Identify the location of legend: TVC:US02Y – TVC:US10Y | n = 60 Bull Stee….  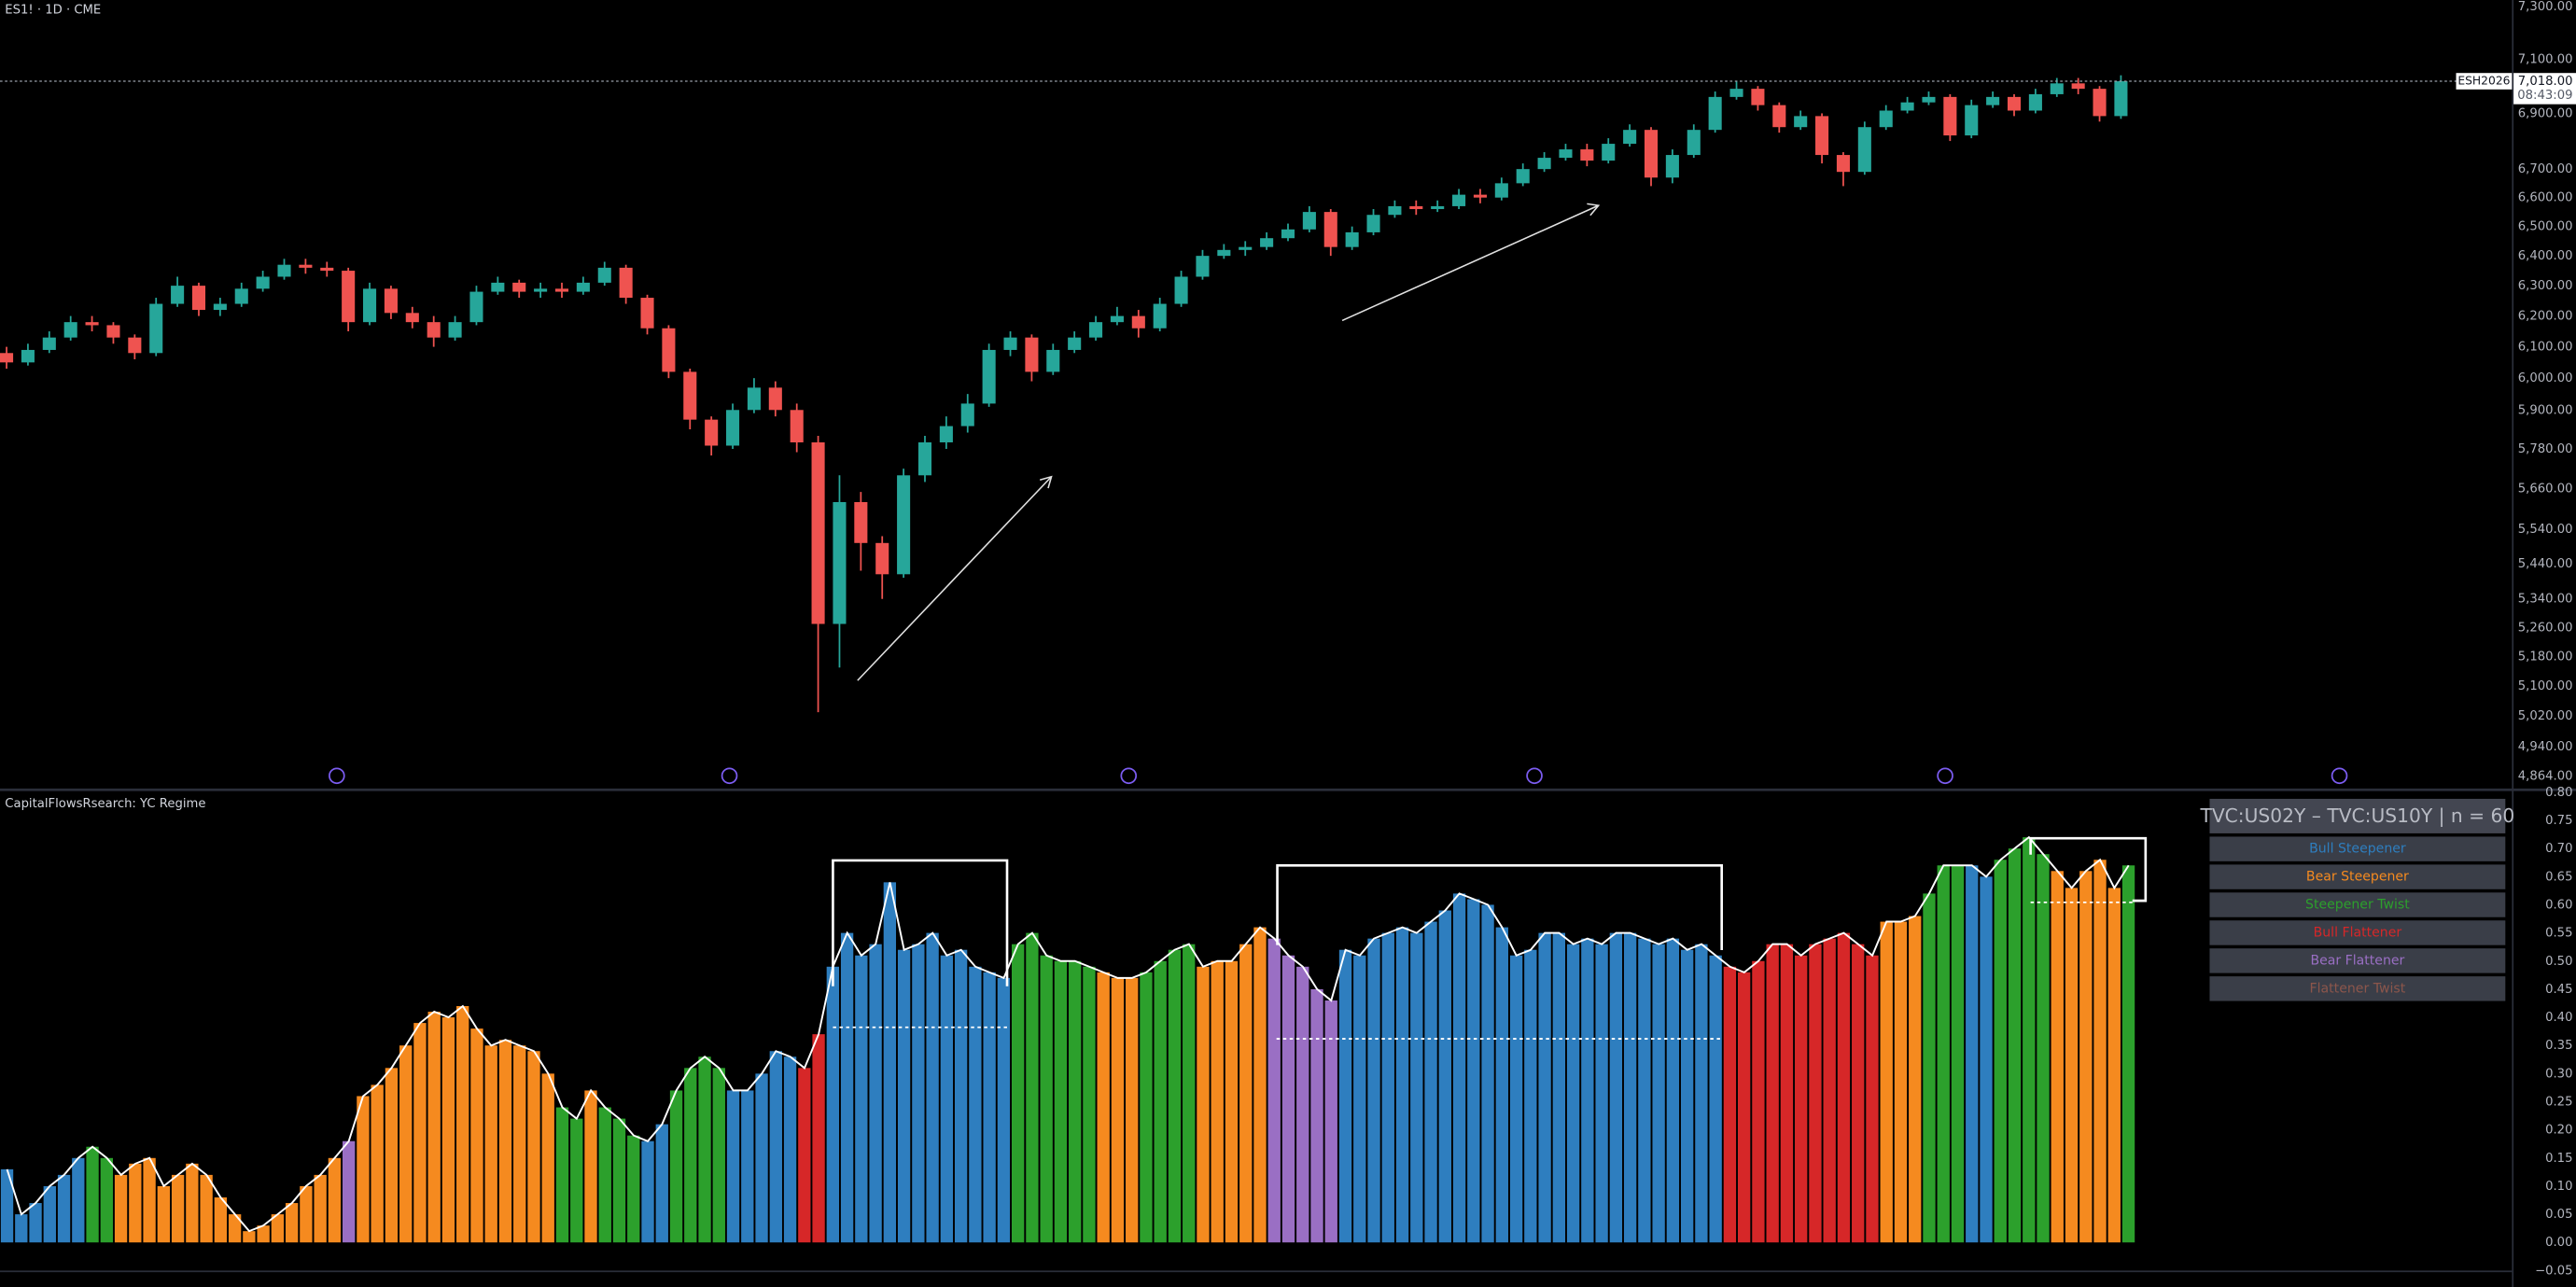
(2357, 899).